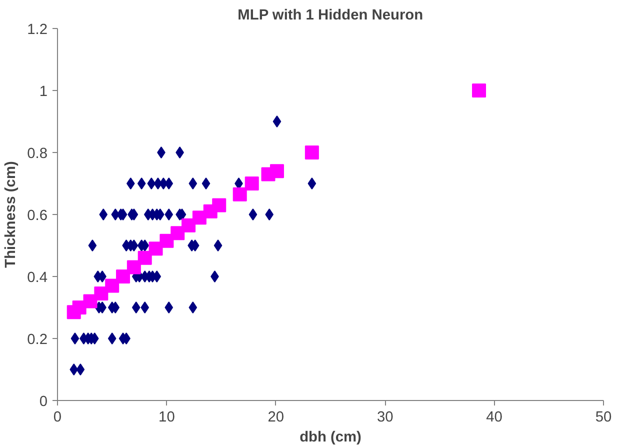 This screenshot has height=448, width=623. I want to click on y-tick-label: 0.4, so click(37, 278).